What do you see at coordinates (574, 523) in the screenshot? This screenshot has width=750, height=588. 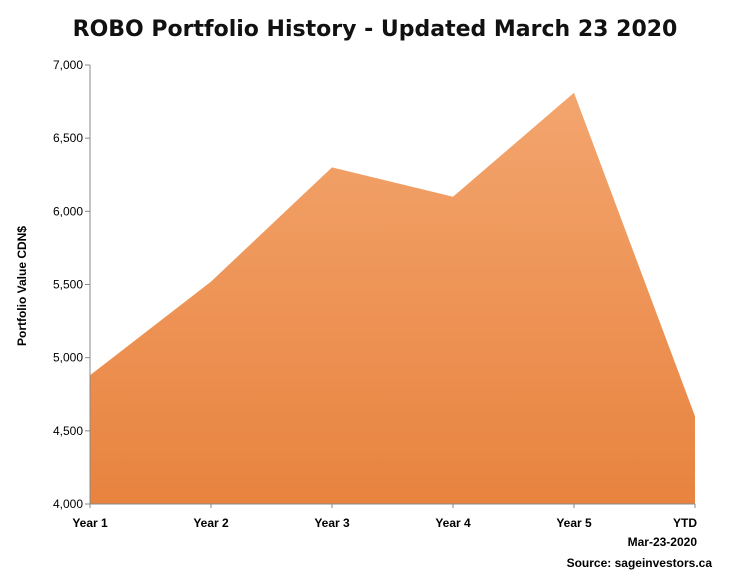 I see `x-tick-label: Year 5` at bounding box center [574, 523].